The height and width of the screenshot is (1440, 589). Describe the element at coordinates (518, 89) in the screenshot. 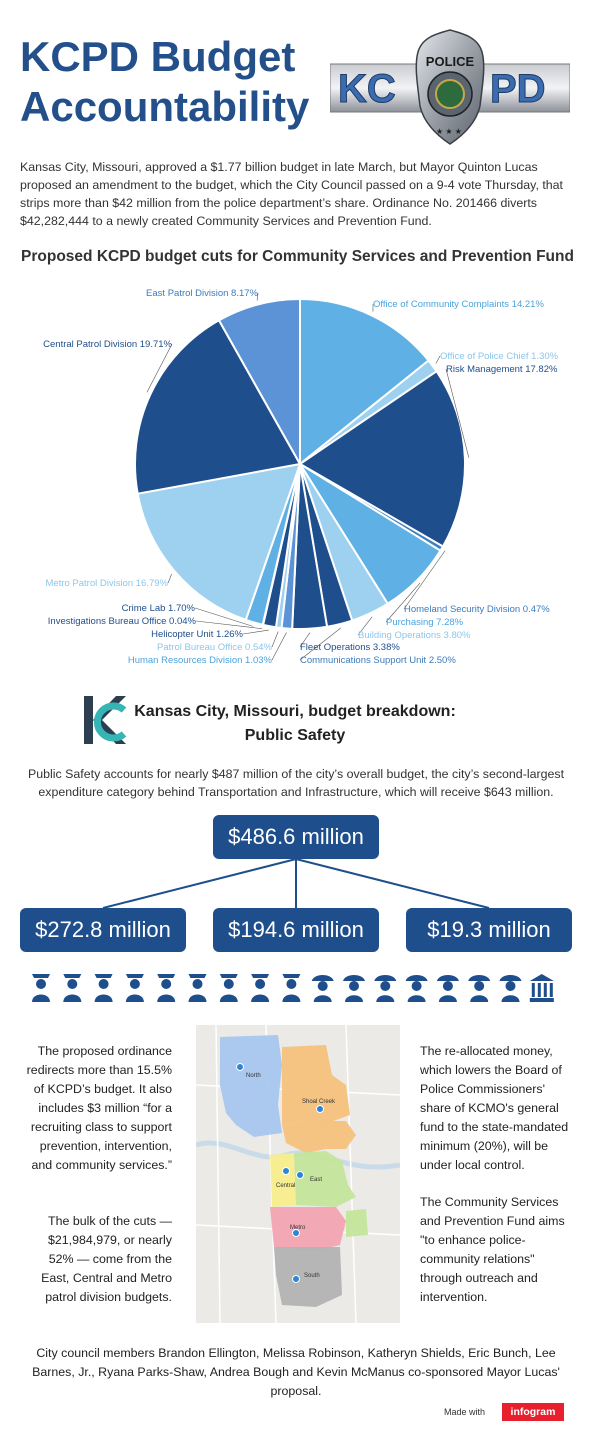

I see `svg-text: PD` at that location.